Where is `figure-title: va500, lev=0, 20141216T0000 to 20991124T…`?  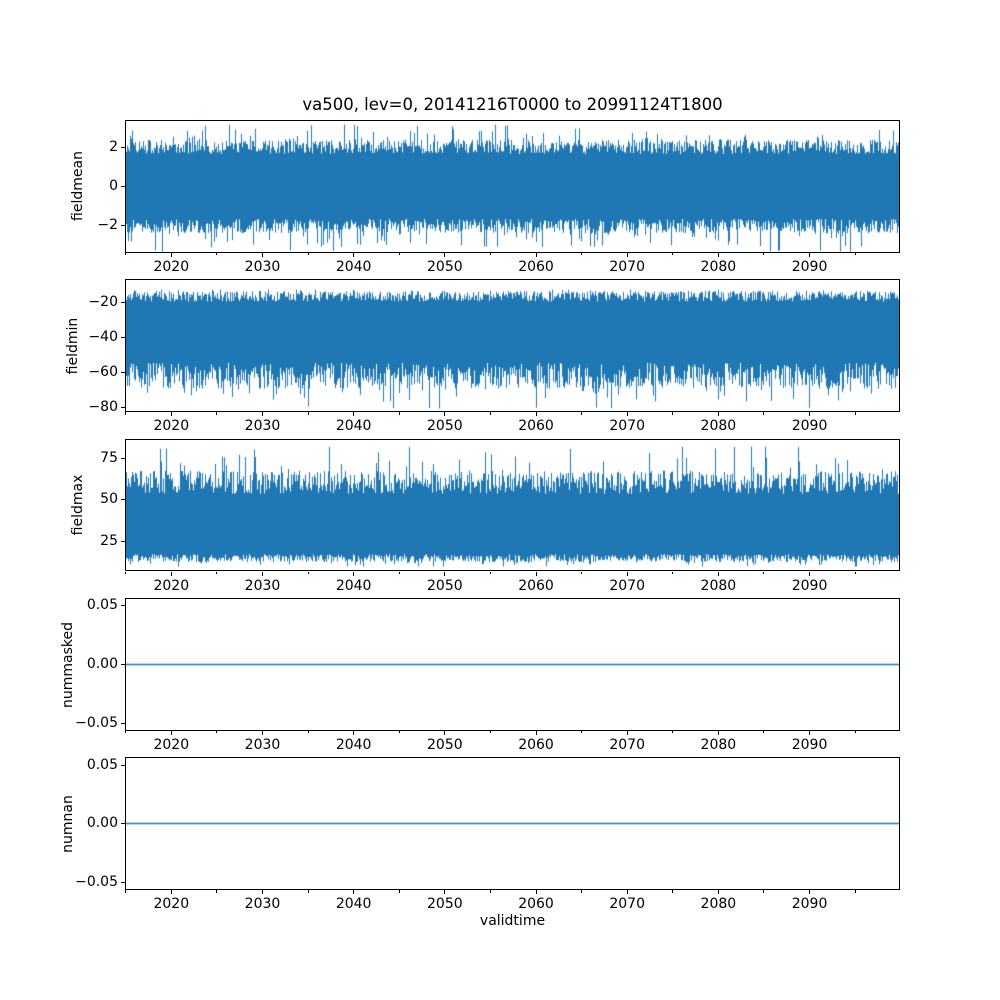
figure-title: va500, lev=0, 20141216T0000 to 20991124T… is located at coordinates (512, 104).